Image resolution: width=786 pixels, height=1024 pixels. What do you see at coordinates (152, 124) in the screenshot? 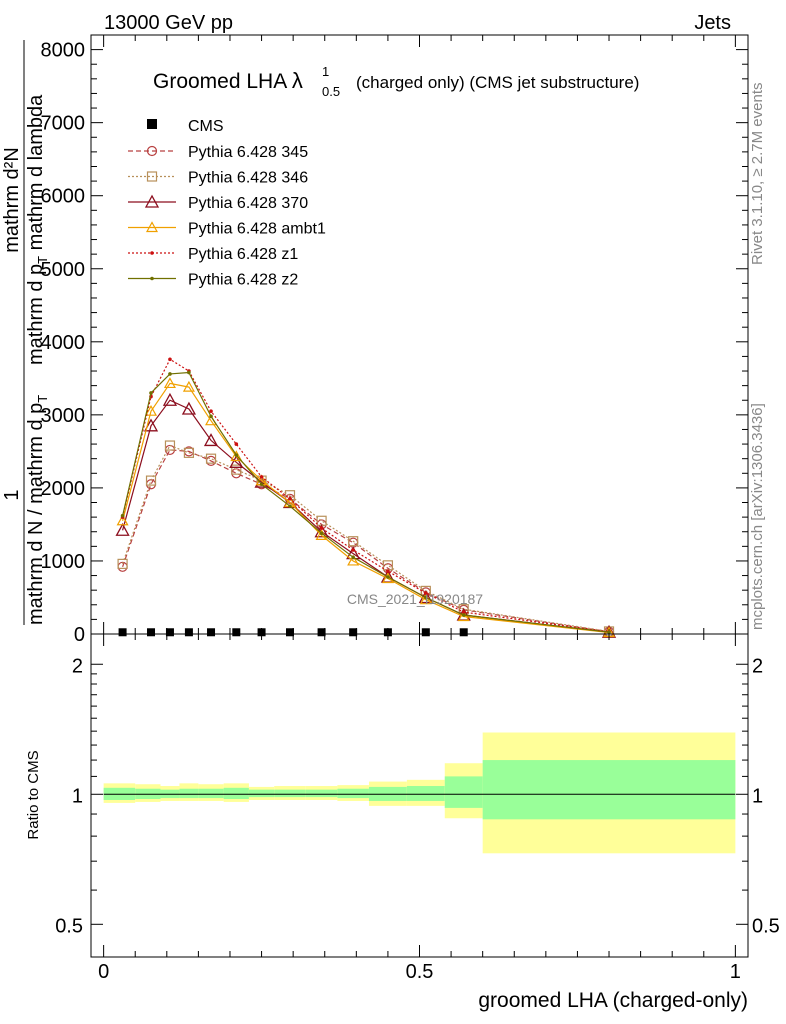
I see `legend-cms-marker` at bounding box center [152, 124].